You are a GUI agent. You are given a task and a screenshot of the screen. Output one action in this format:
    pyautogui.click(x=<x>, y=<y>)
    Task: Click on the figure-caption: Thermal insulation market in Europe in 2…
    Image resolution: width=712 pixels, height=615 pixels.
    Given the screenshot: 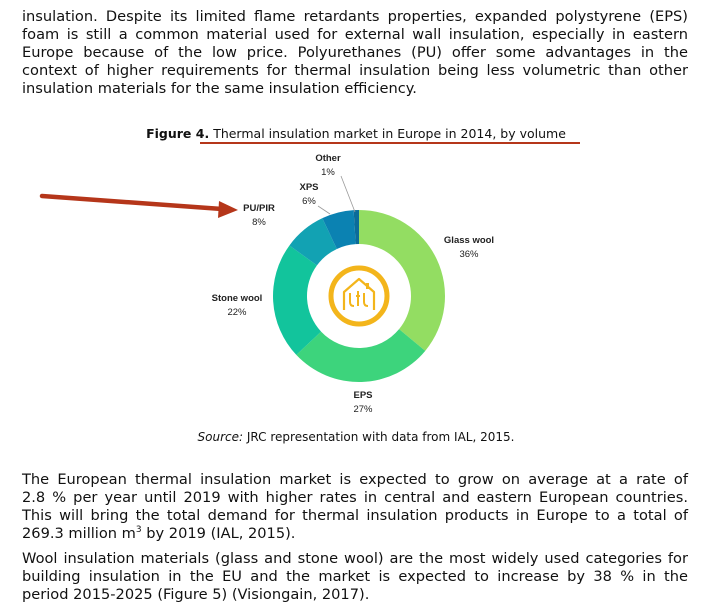 What is the action you would take?
    pyautogui.click(x=389, y=133)
    